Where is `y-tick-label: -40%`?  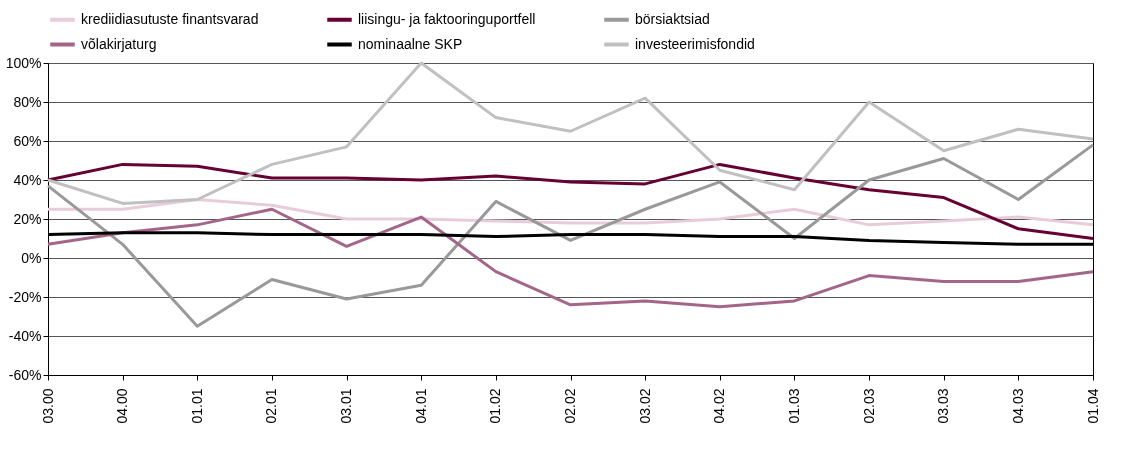 y-tick-label: -40% is located at coordinates (25, 335).